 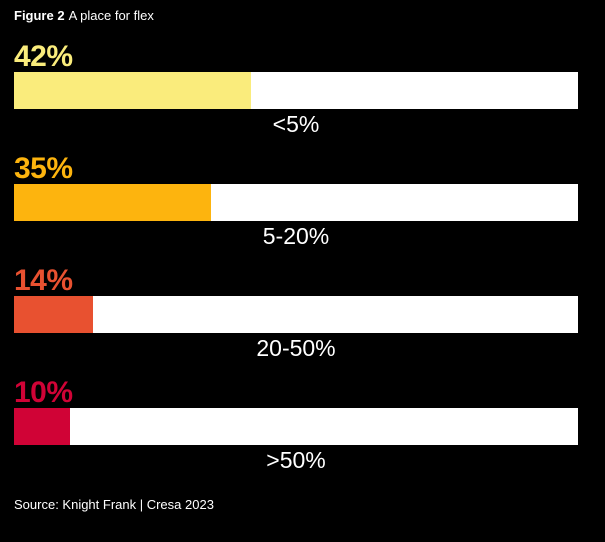 What do you see at coordinates (114, 504) in the screenshot?
I see `source-note: Source: Knight Frank | Cresa 2023` at bounding box center [114, 504].